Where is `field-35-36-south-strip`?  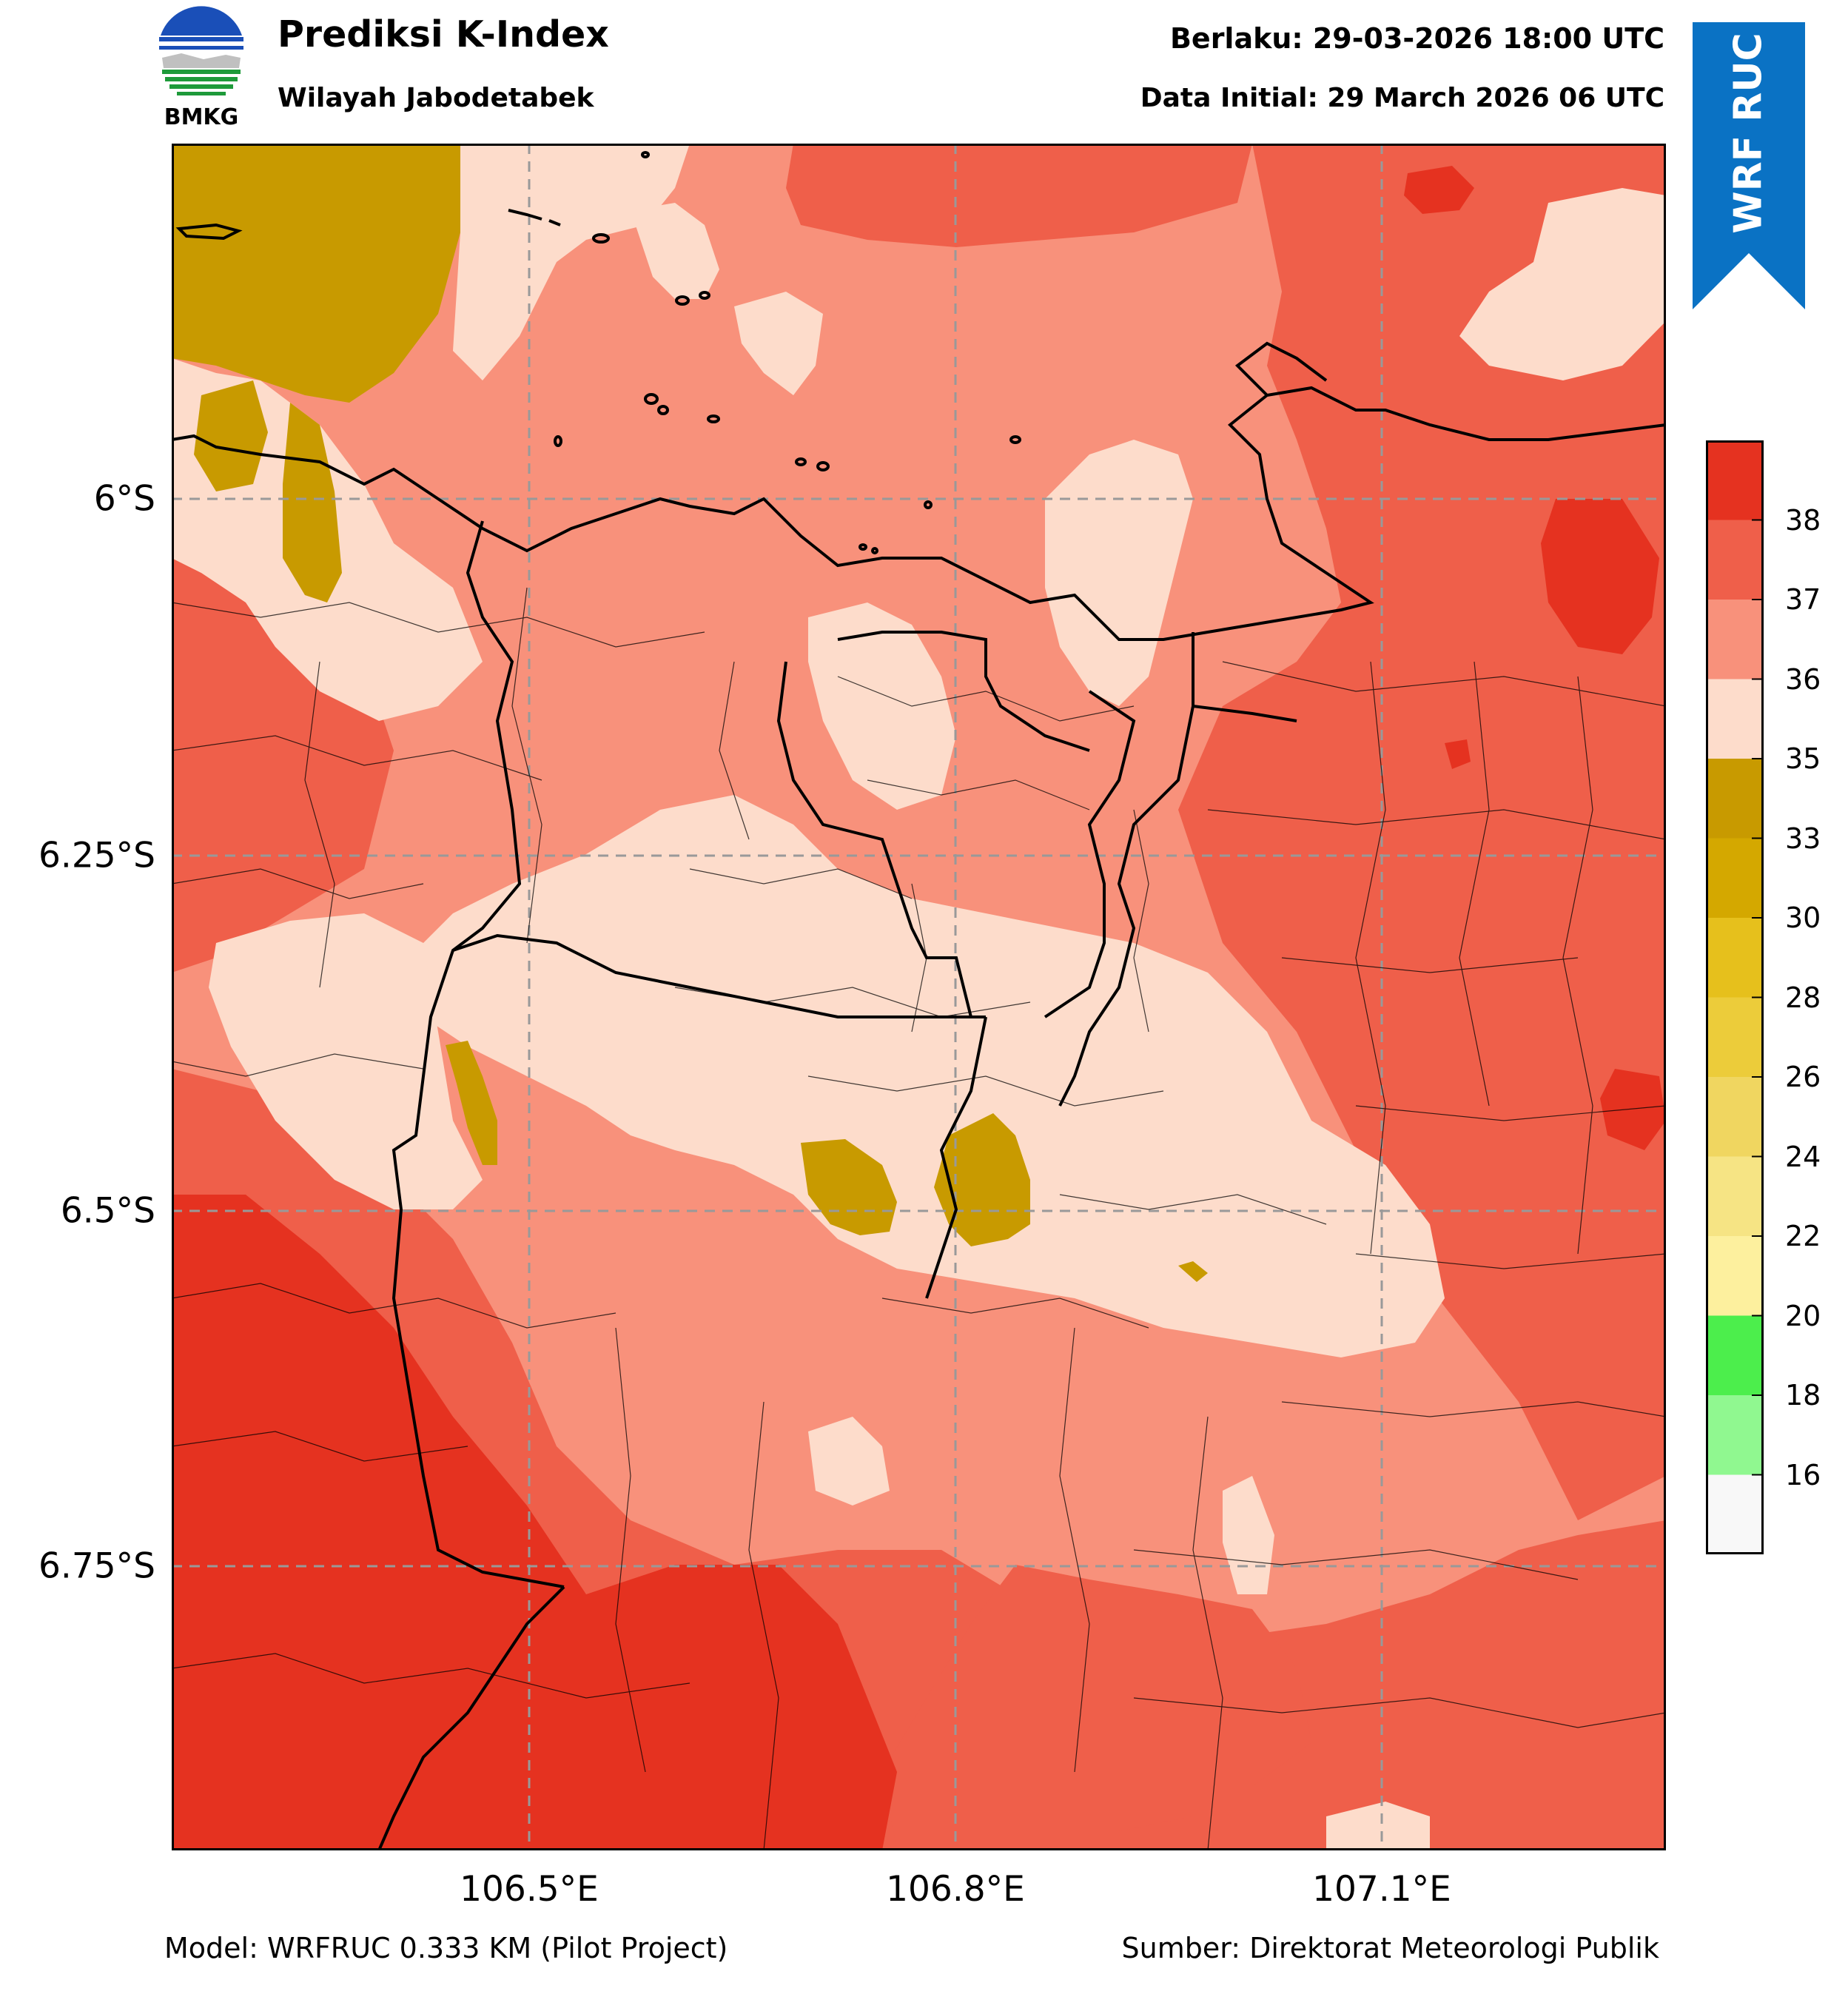
field-35-36-south-strip is located at coordinates (1248, 1535).